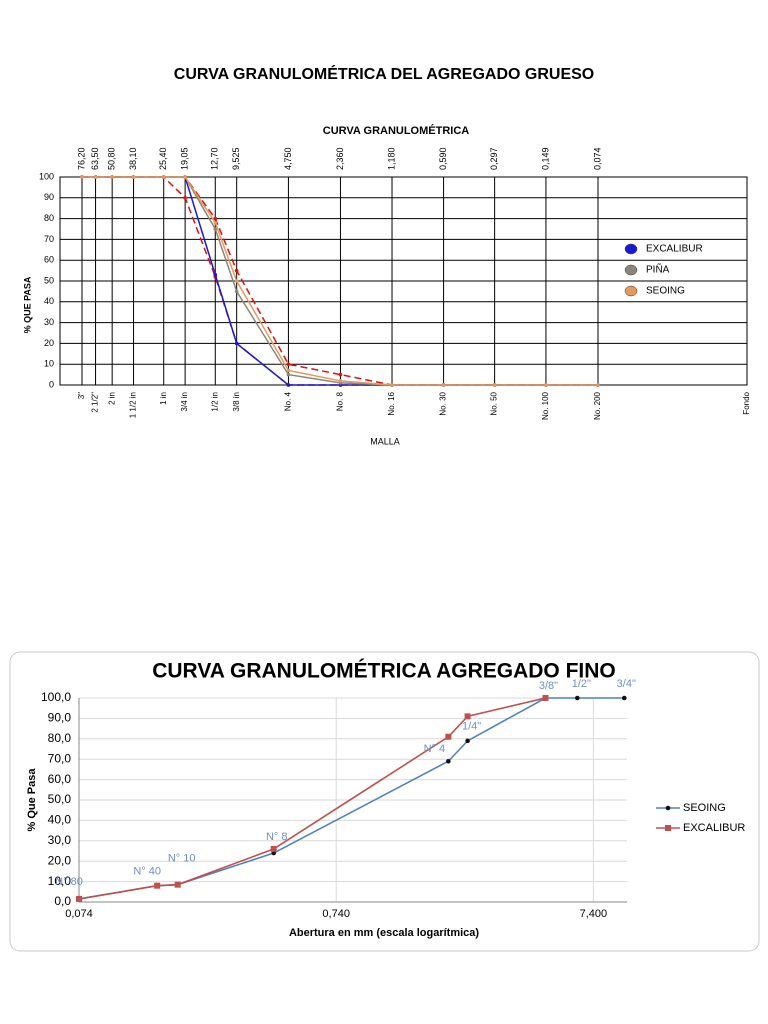 This screenshot has width=768, height=1024. I want to click on chart-title: CURVA GRANULOMÉTRICA, so click(396, 130).